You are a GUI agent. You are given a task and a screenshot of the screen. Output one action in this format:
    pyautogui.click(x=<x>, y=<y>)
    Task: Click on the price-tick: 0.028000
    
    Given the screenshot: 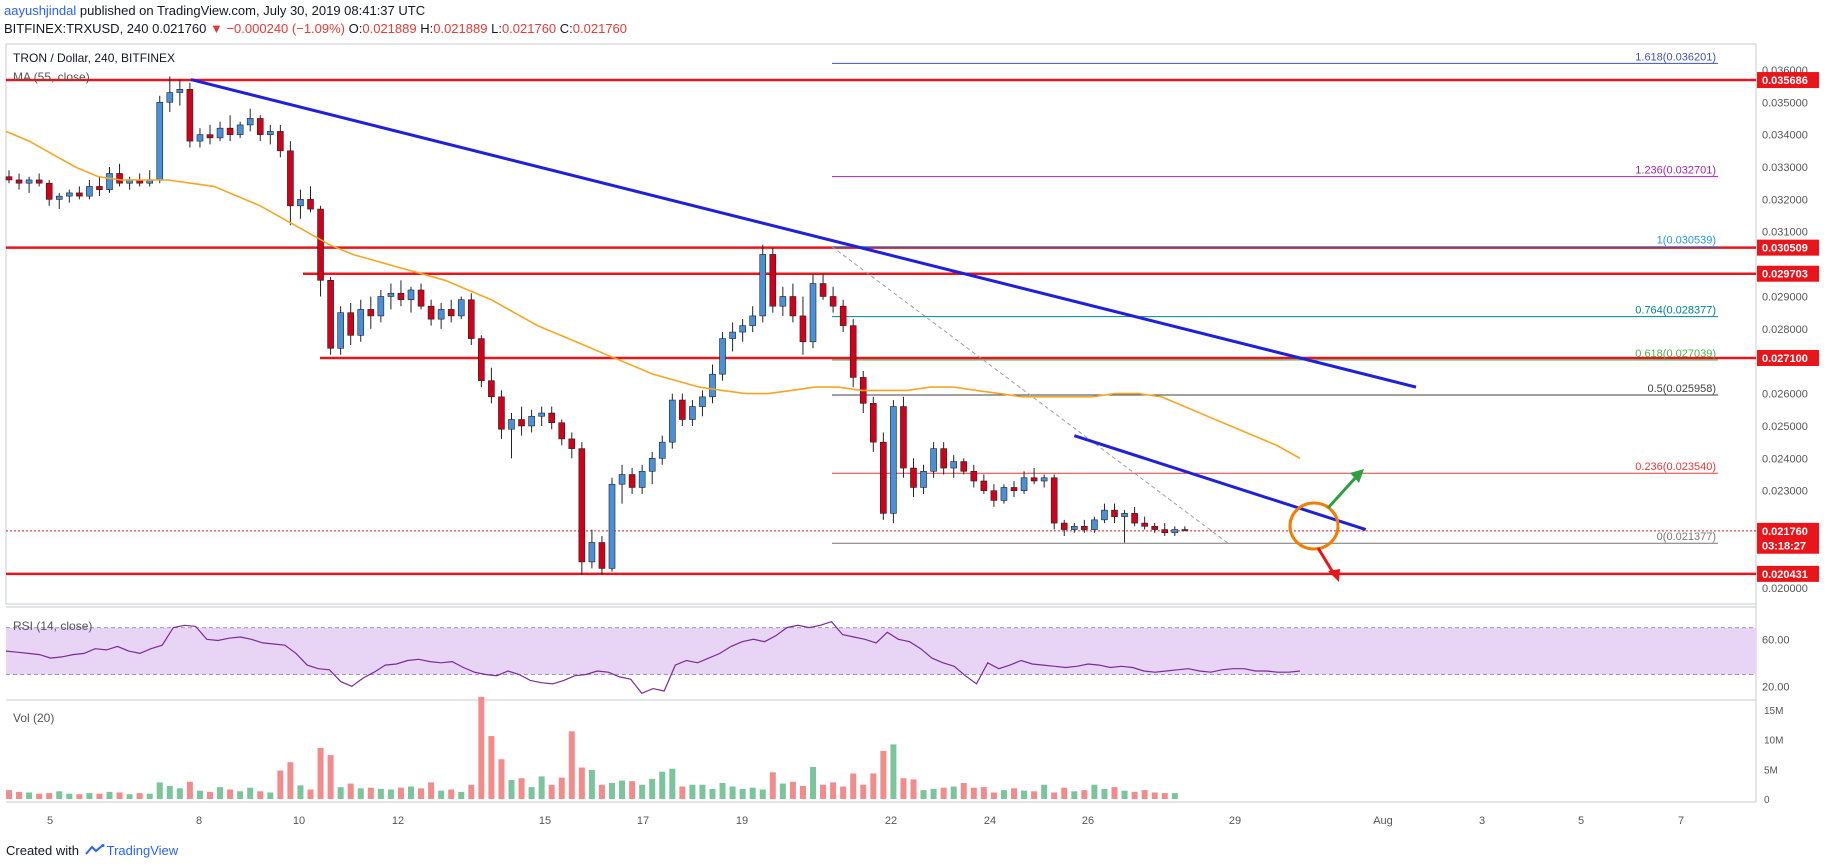 What is the action you would take?
    pyautogui.click(x=1785, y=330)
    